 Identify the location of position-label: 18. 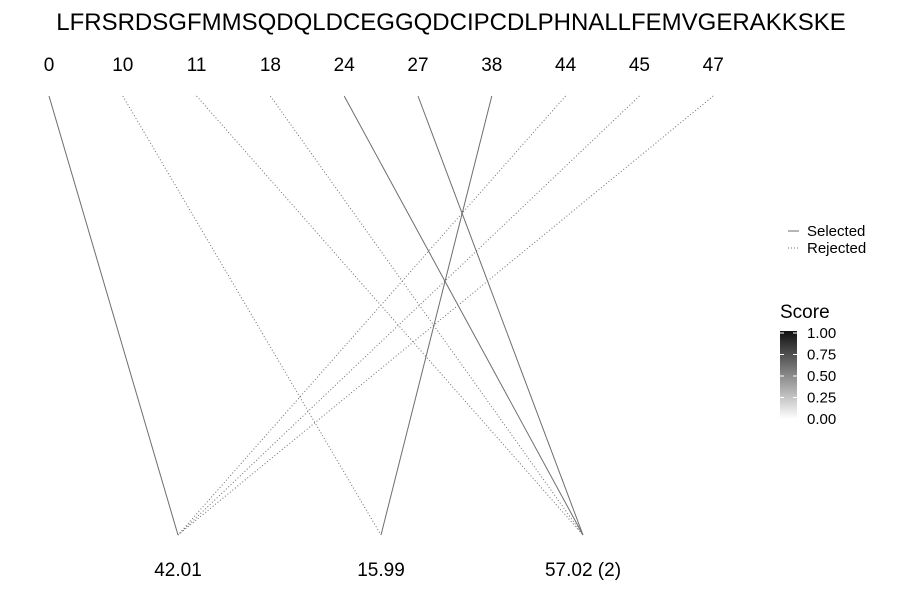
(270, 65).